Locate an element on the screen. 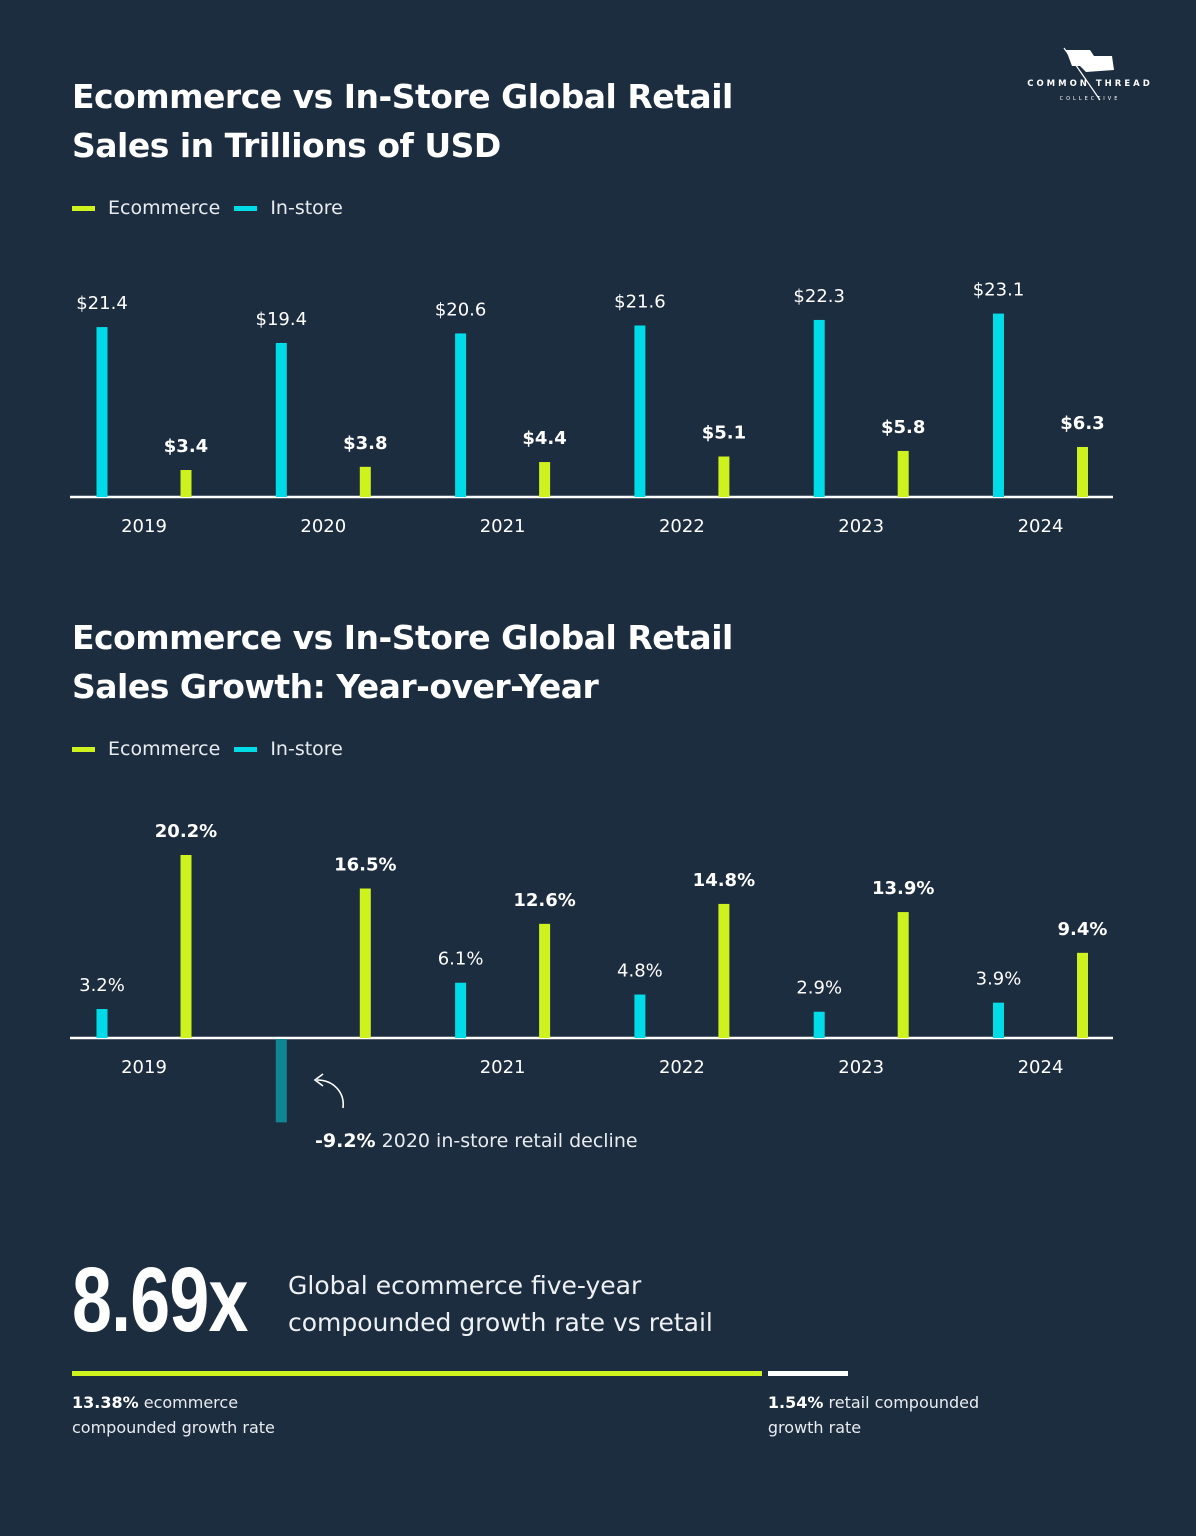 This screenshot has width=1196, height=1536. logo-text: COMMON THREAD is located at coordinates (1090, 84).